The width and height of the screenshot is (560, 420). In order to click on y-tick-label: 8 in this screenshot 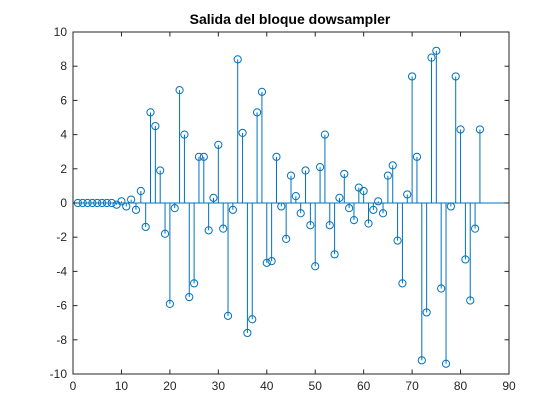, I will do `click(63, 66)`.